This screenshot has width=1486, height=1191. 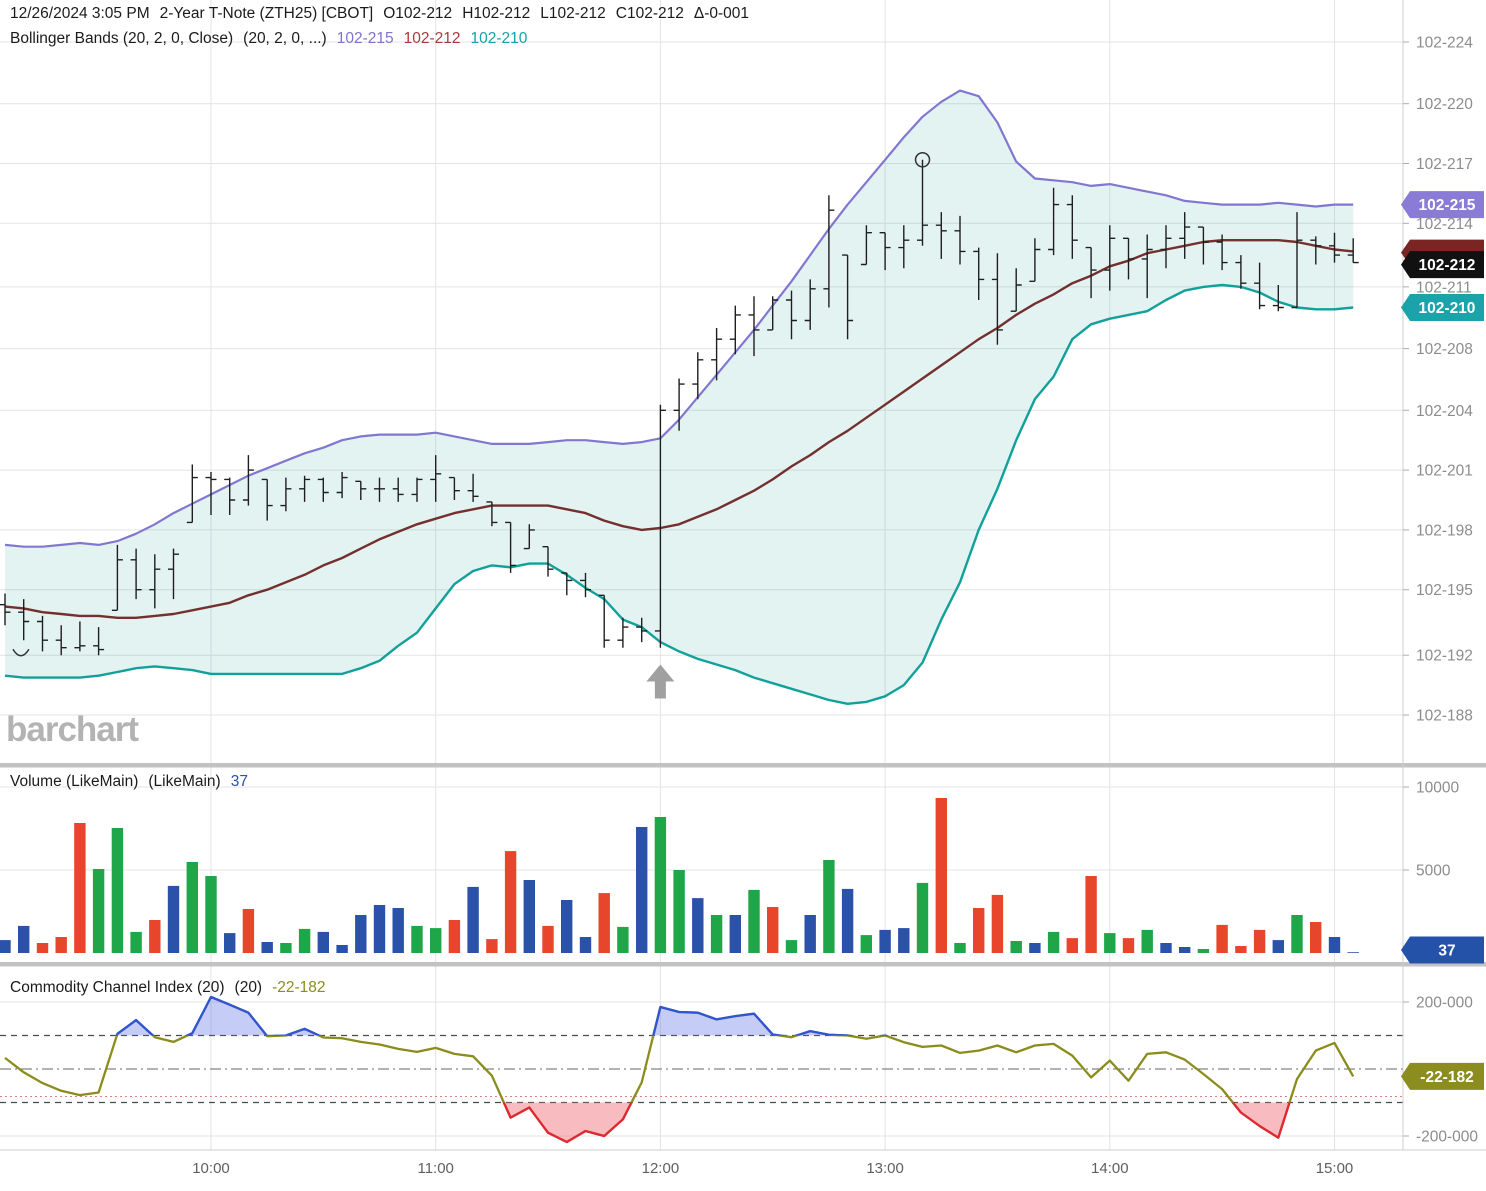 I want to click on svg-text: 10000, so click(x=1437, y=788).